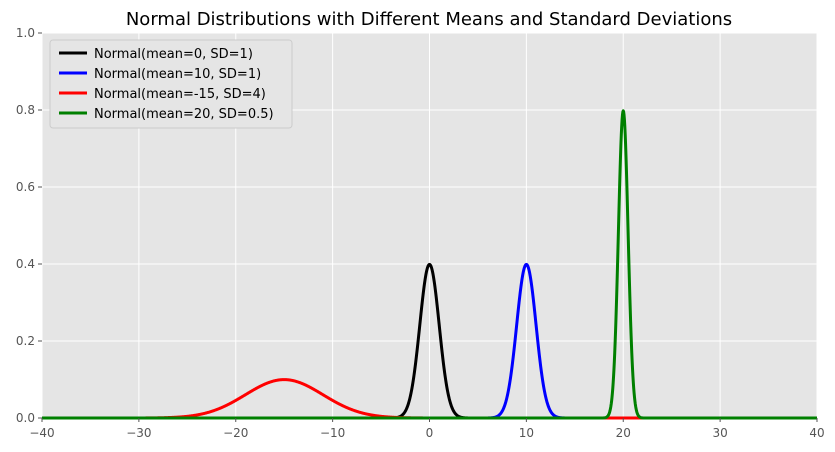 Image resolution: width=835 pixels, height=452 pixels. I want to click on x-axis: −40 −30 −20 −10 0 10 20 30 40, so click(427, 429).